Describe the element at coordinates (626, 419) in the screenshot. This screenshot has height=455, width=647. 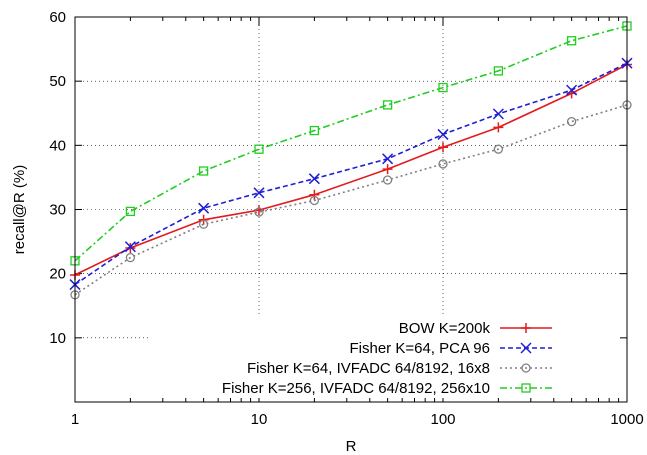
I see `x-tick-label: 1000` at that location.